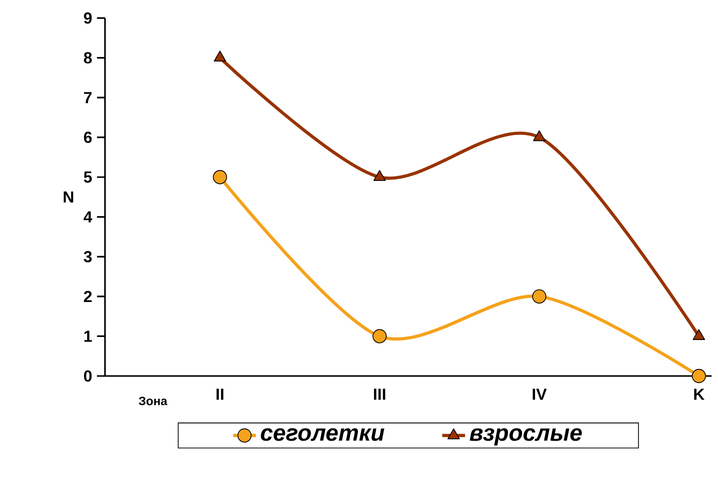 The image size is (718, 487). What do you see at coordinates (88, 296) in the screenshot?
I see `y-tick-label: 2` at bounding box center [88, 296].